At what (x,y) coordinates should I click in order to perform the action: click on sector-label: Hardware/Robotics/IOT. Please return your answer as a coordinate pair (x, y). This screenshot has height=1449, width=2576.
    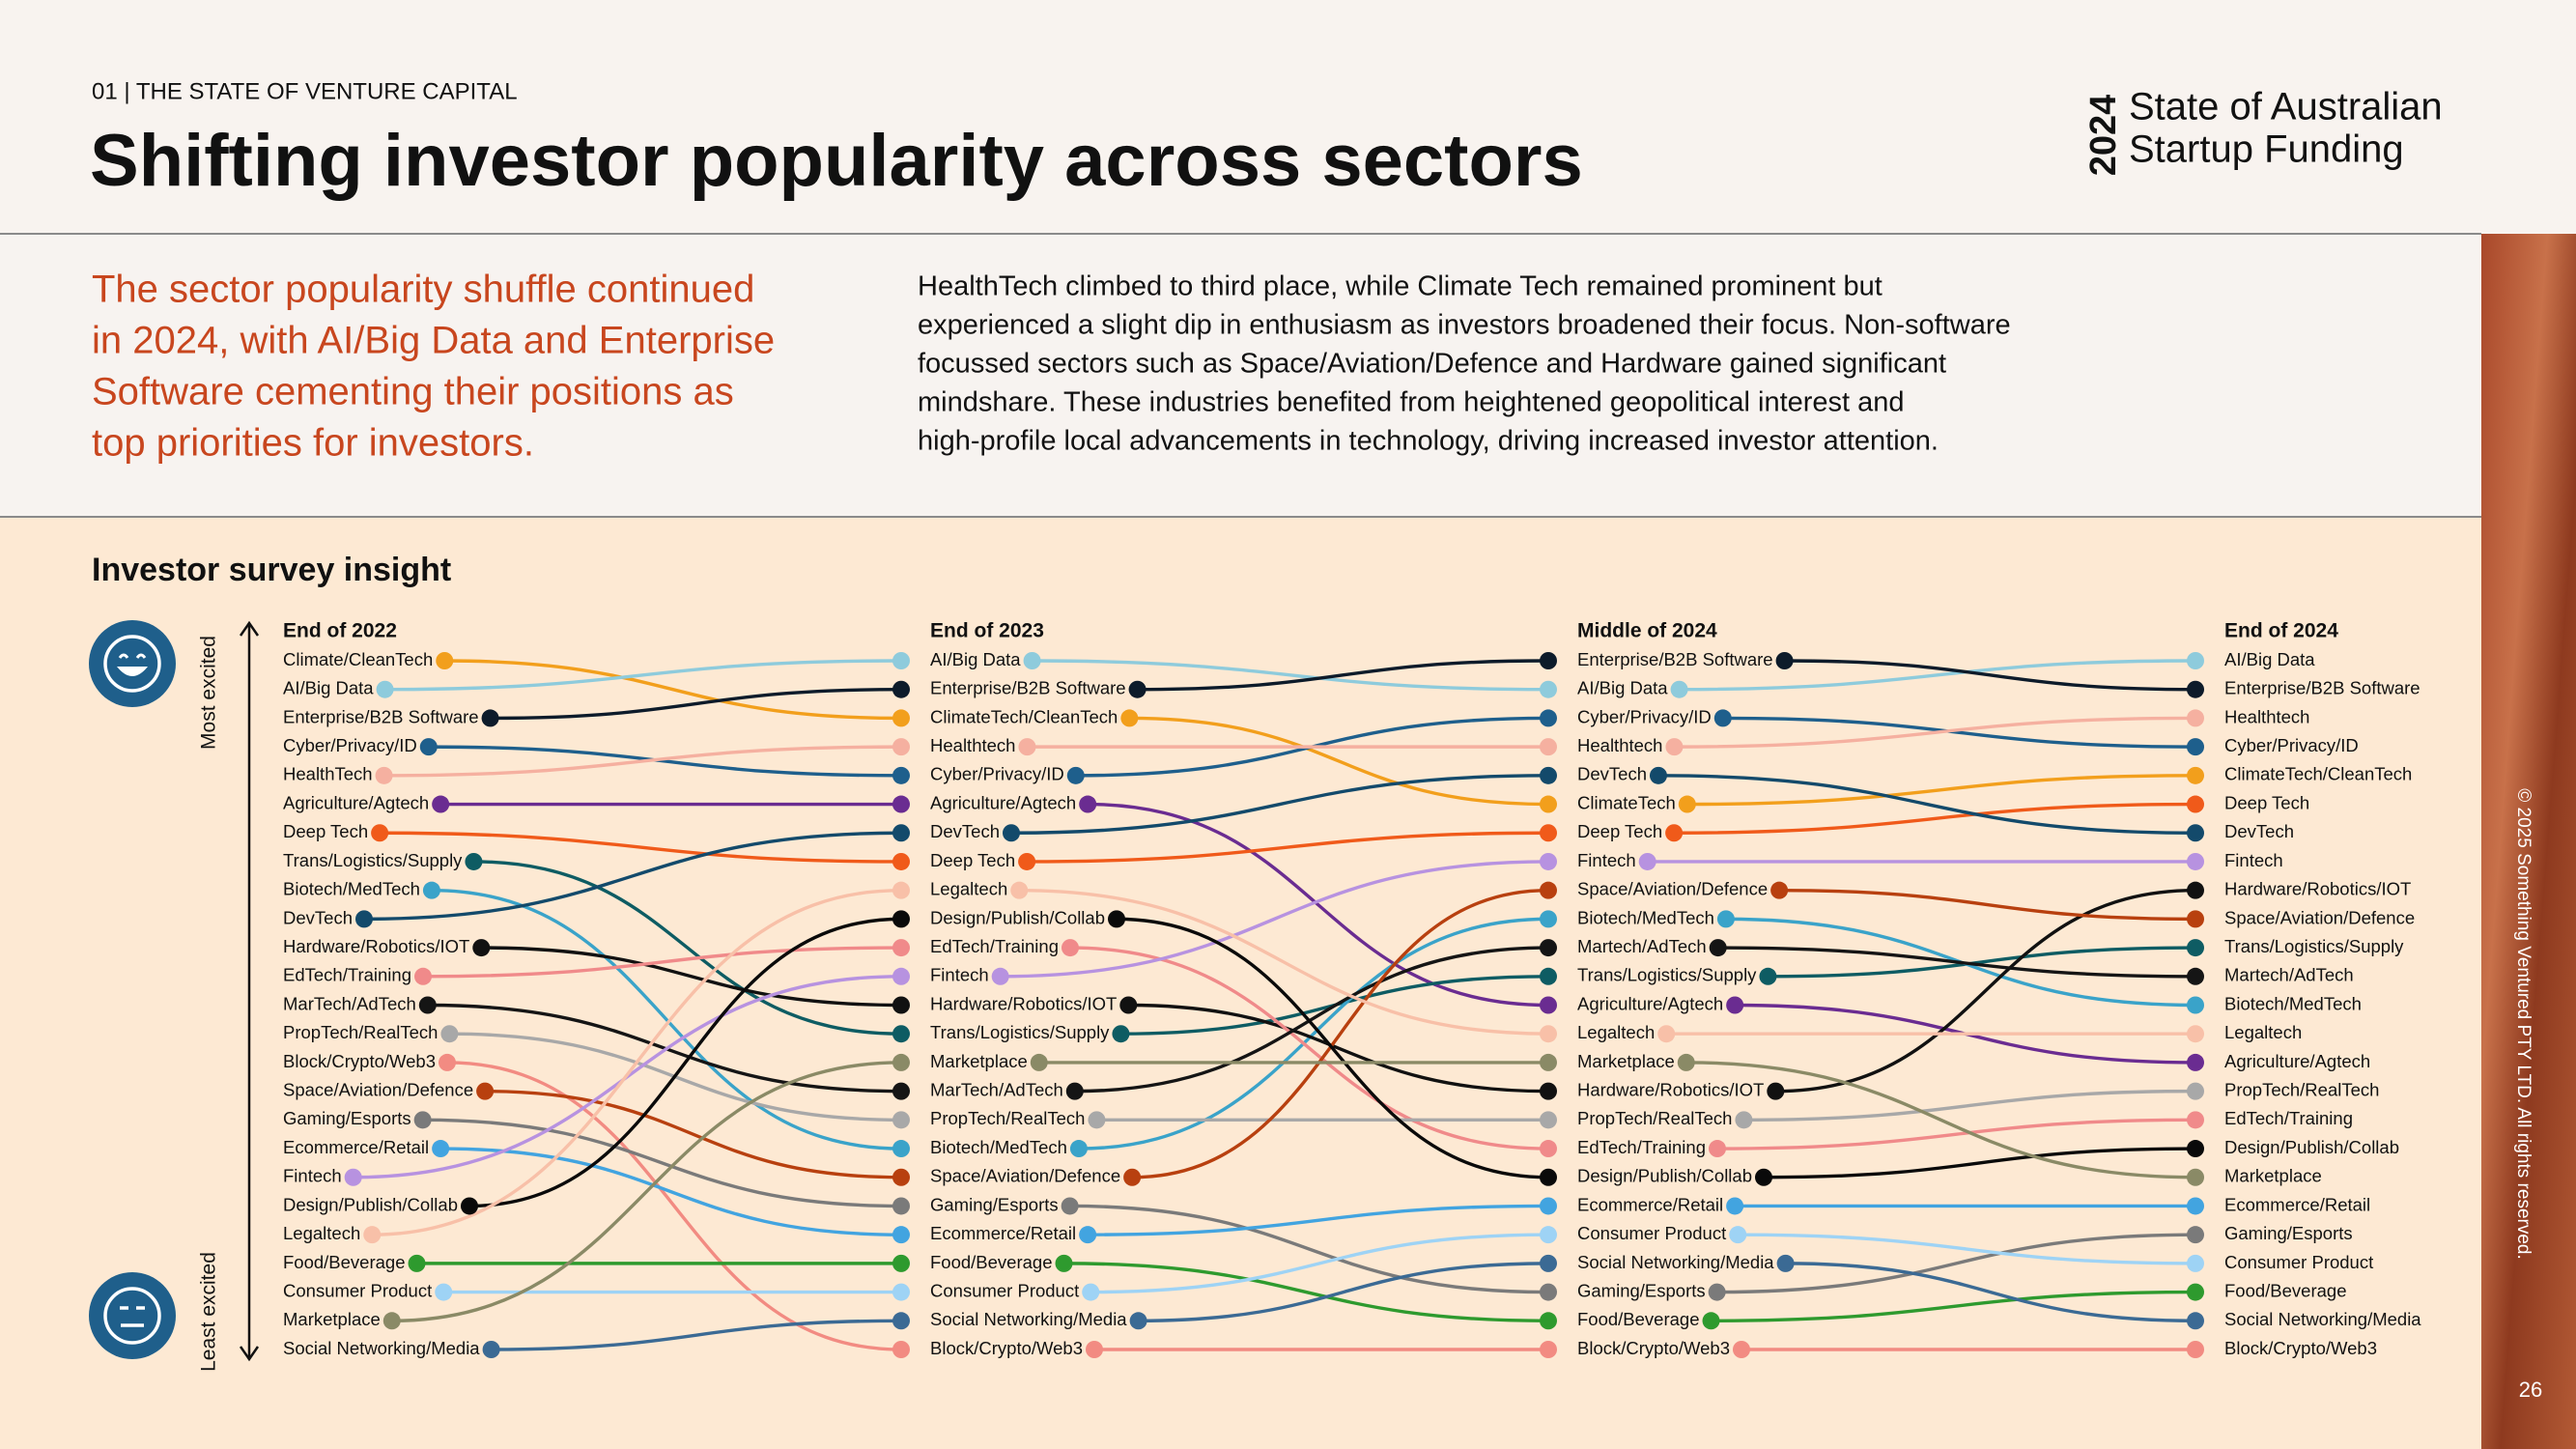
    Looking at the image, I should click on (1023, 1003).